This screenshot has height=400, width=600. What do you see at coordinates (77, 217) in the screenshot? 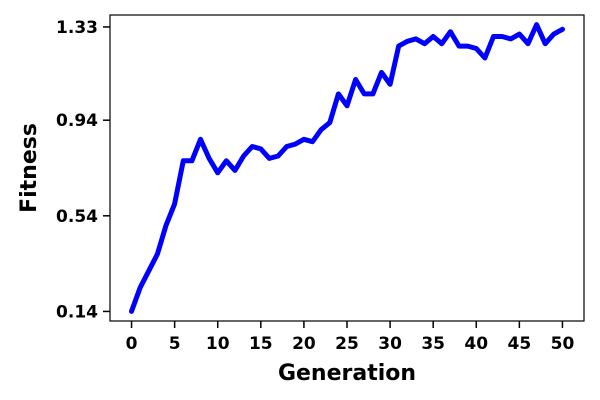
I see `y-tick-label: 0.54` at bounding box center [77, 217].